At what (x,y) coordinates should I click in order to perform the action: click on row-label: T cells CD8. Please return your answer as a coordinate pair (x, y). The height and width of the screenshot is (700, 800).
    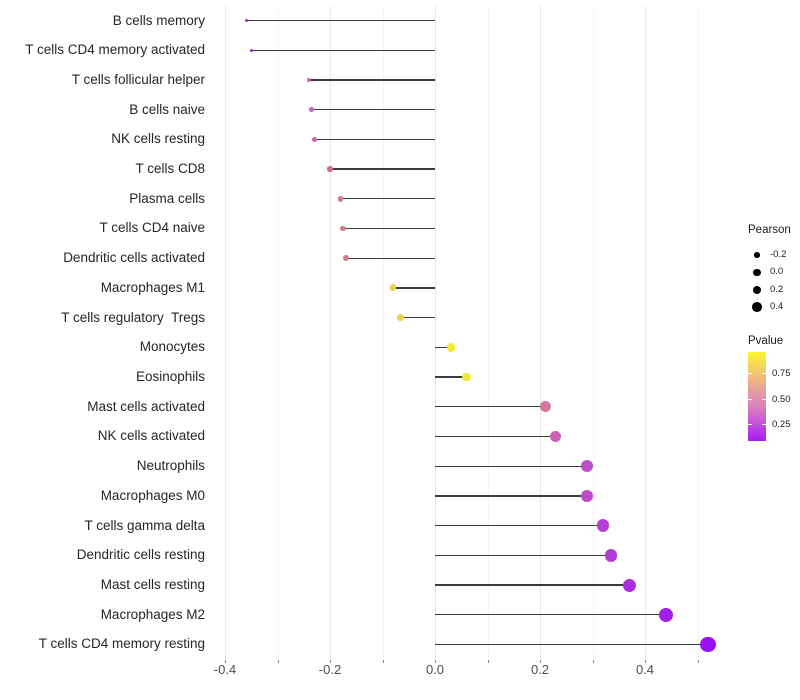
    Looking at the image, I should click on (170, 169).